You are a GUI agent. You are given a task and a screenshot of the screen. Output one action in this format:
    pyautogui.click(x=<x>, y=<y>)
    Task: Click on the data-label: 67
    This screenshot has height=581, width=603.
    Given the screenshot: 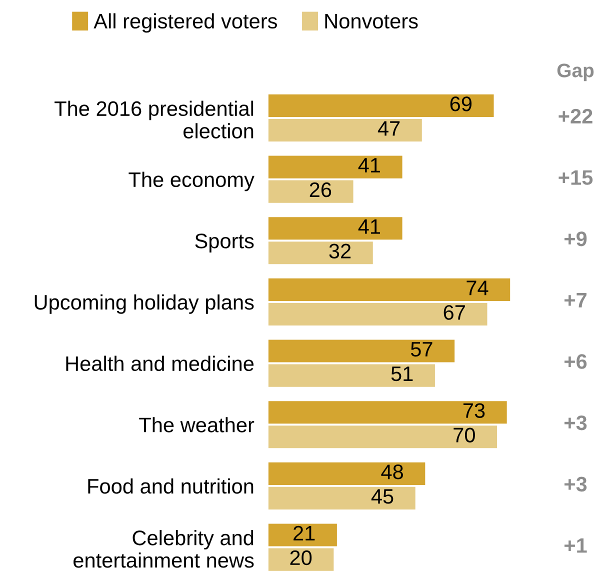 What is the action you would take?
    pyautogui.click(x=454, y=312)
    